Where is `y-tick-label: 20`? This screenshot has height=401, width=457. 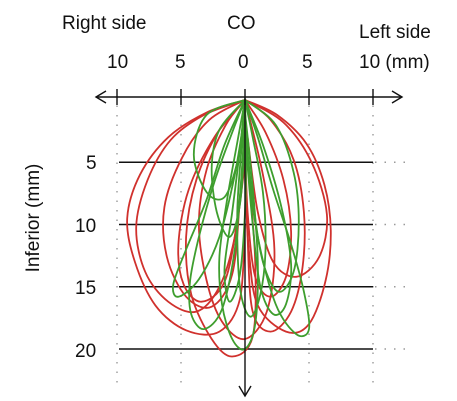
y-tick-label: 20 is located at coordinates (85, 351).